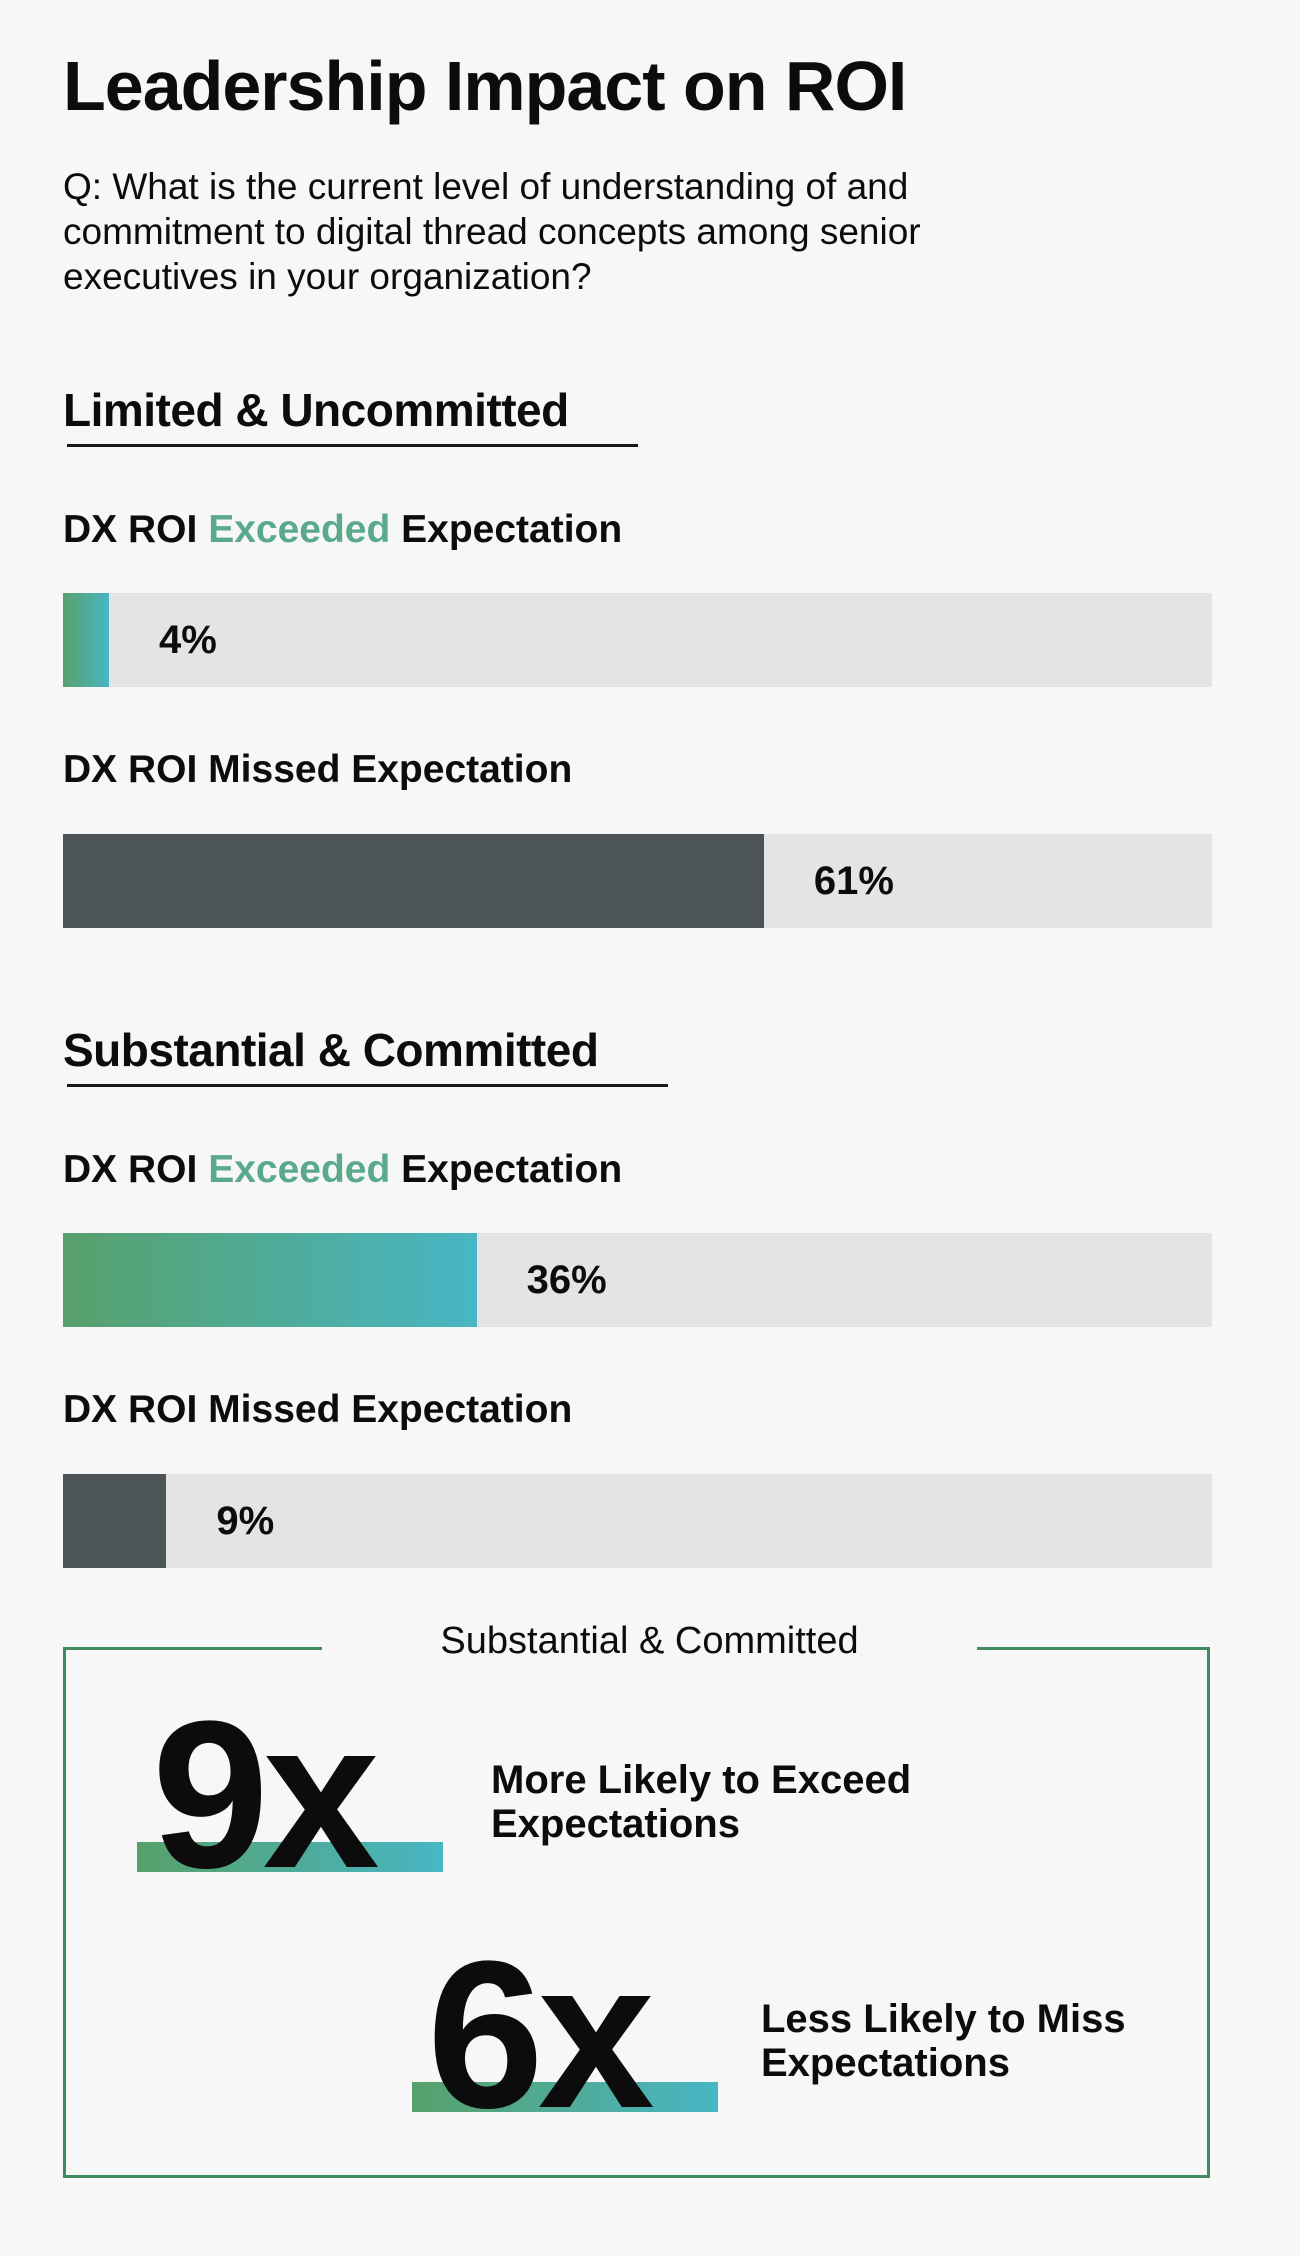 Image resolution: width=1300 pixels, height=2256 pixels. I want to click on bar-track: 61%, so click(637, 881).